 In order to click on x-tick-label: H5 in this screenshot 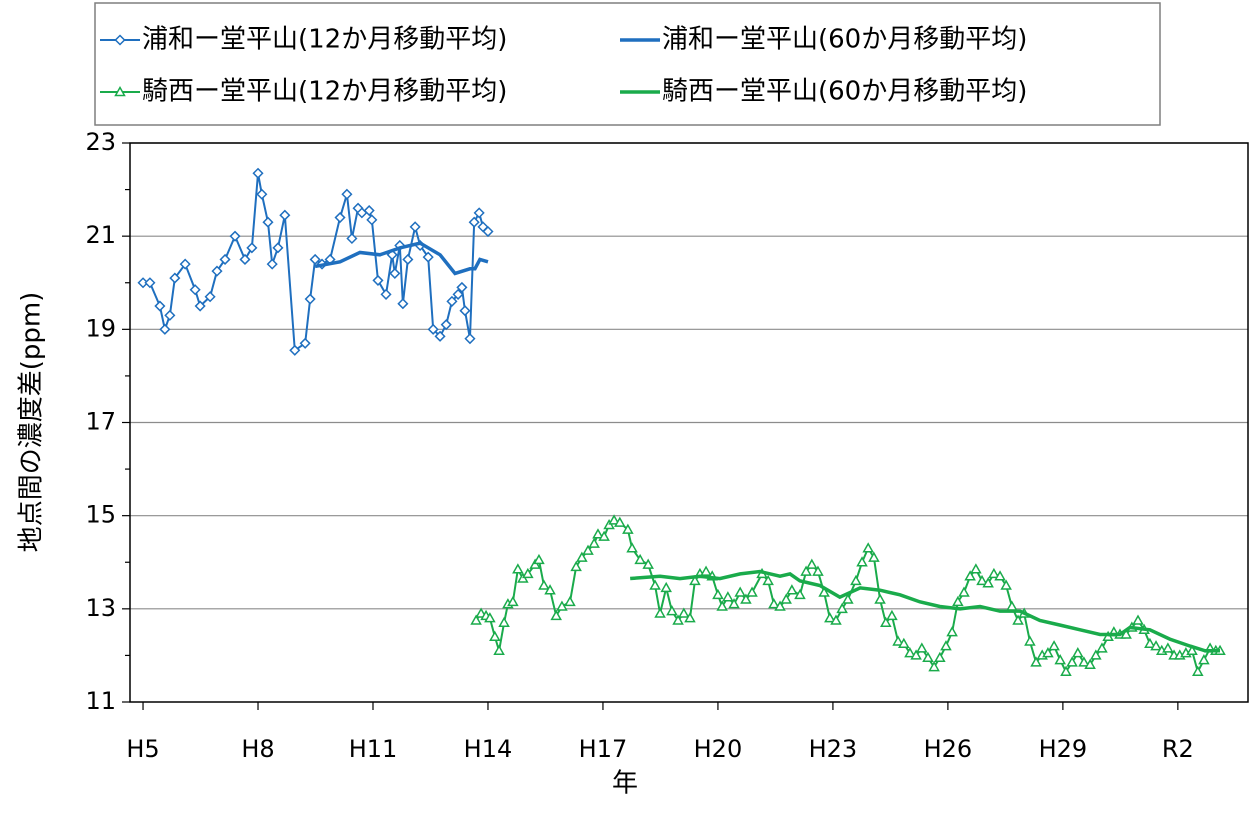, I will do `click(142, 749)`.